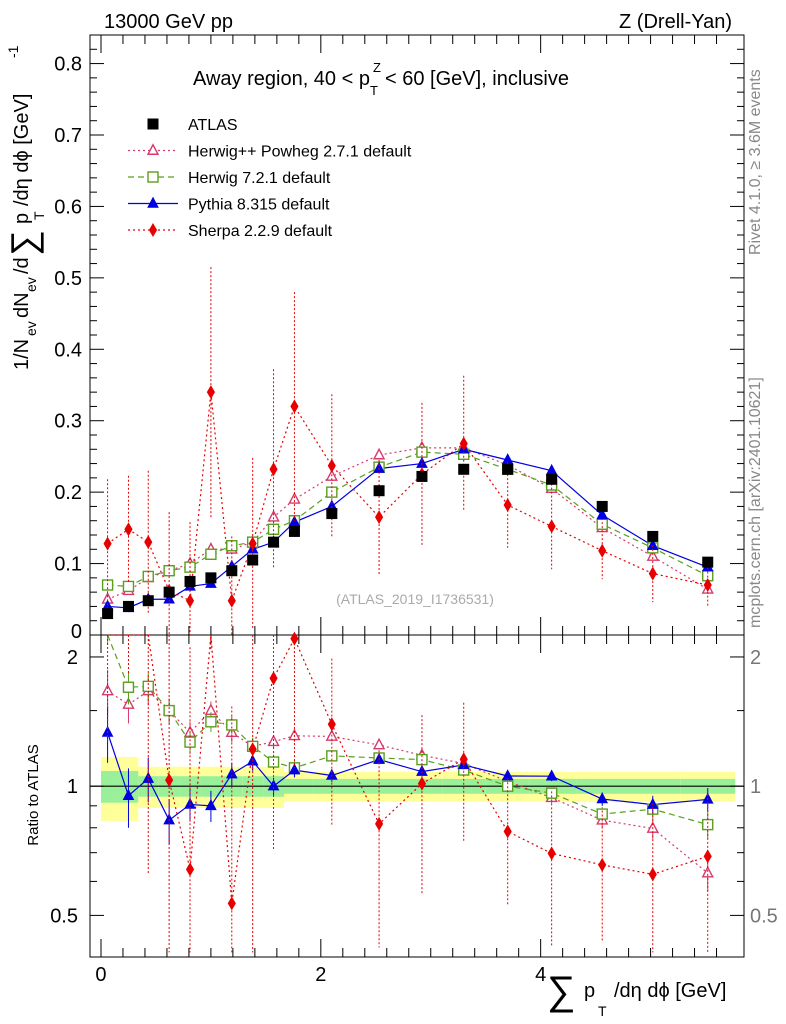 The image size is (786, 1024). What do you see at coordinates (418, 788) in the screenshot?
I see `ratio-uncertainty-bands` at bounding box center [418, 788].